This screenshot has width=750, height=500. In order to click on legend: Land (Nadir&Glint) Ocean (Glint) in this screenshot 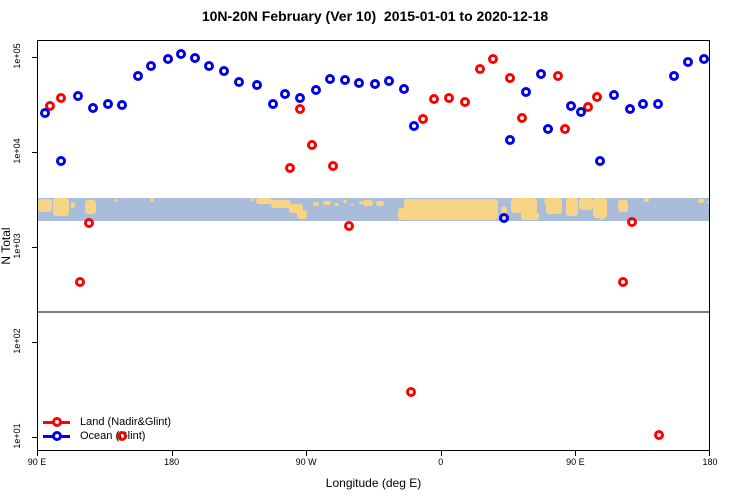, I will do `click(107, 429)`.